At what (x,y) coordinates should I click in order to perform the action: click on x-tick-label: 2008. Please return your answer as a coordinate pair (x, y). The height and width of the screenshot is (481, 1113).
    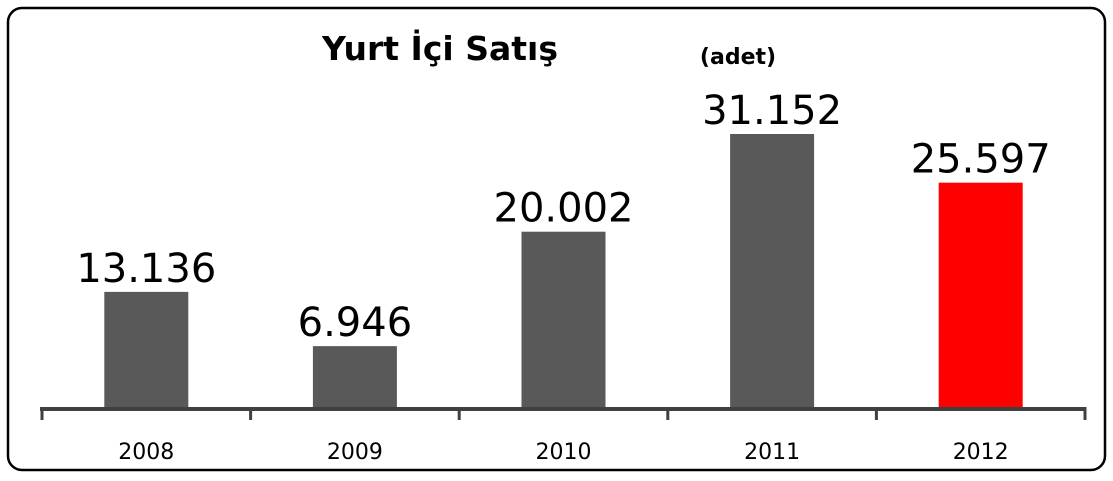
    Looking at the image, I should click on (146, 452).